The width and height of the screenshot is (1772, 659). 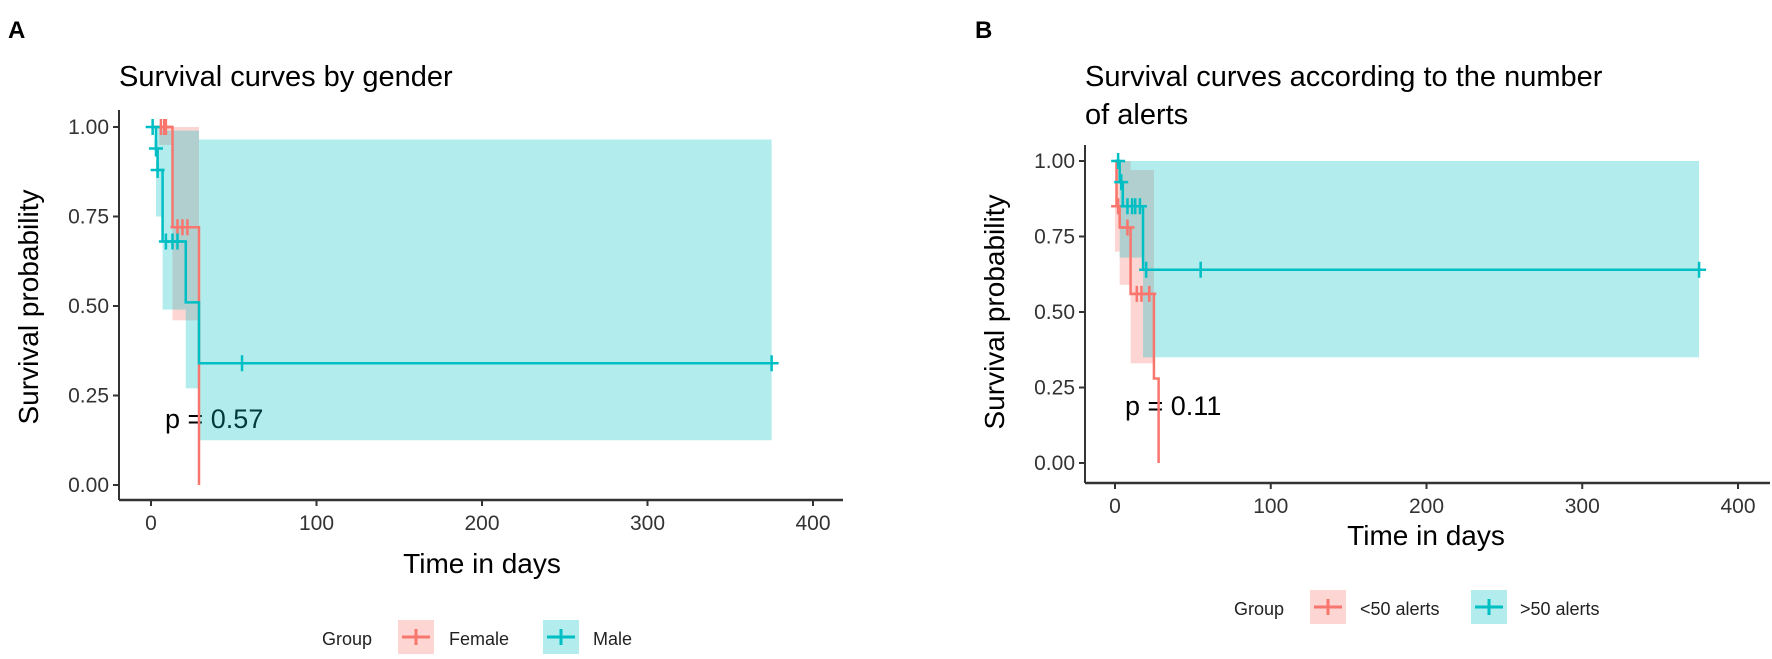 What do you see at coordinates (983, 30) in the screenshot?
I see `panel-letter-b: B` at bounding box center [983, 30].